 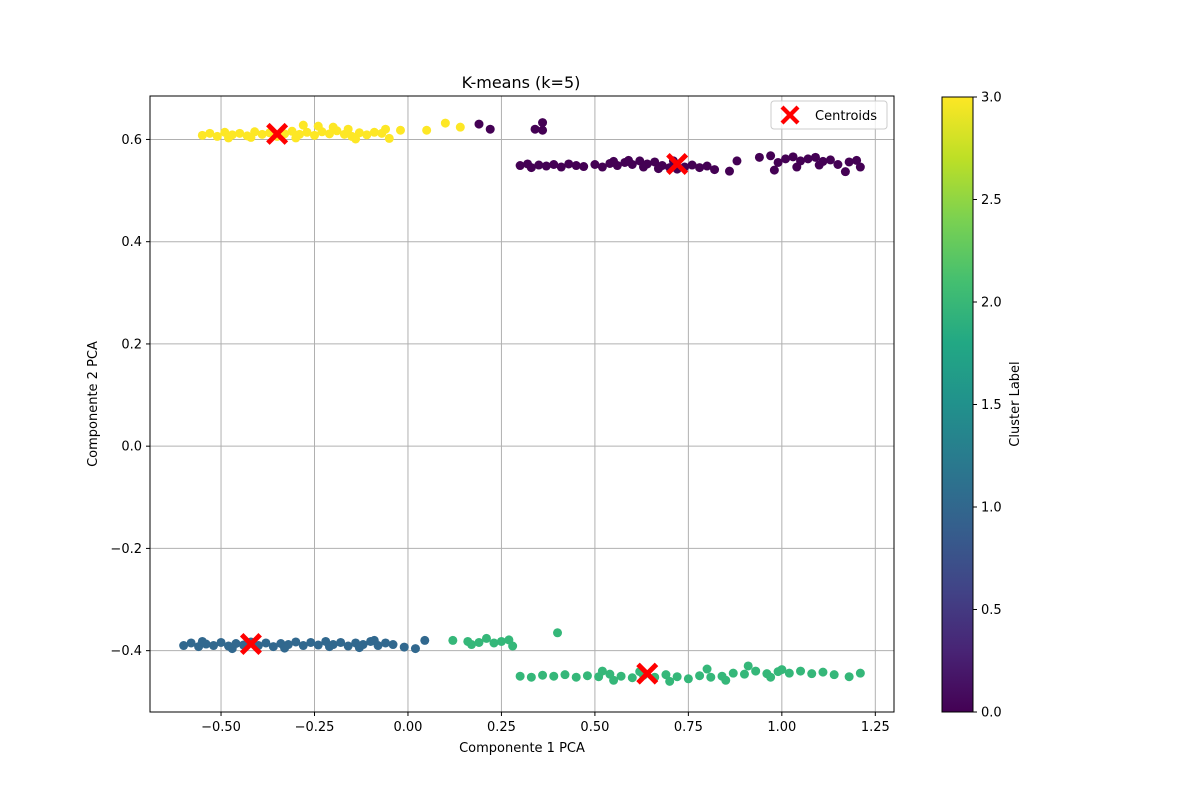 I want to click on y-tick-label: 0.6, so click(x=131, y=140).